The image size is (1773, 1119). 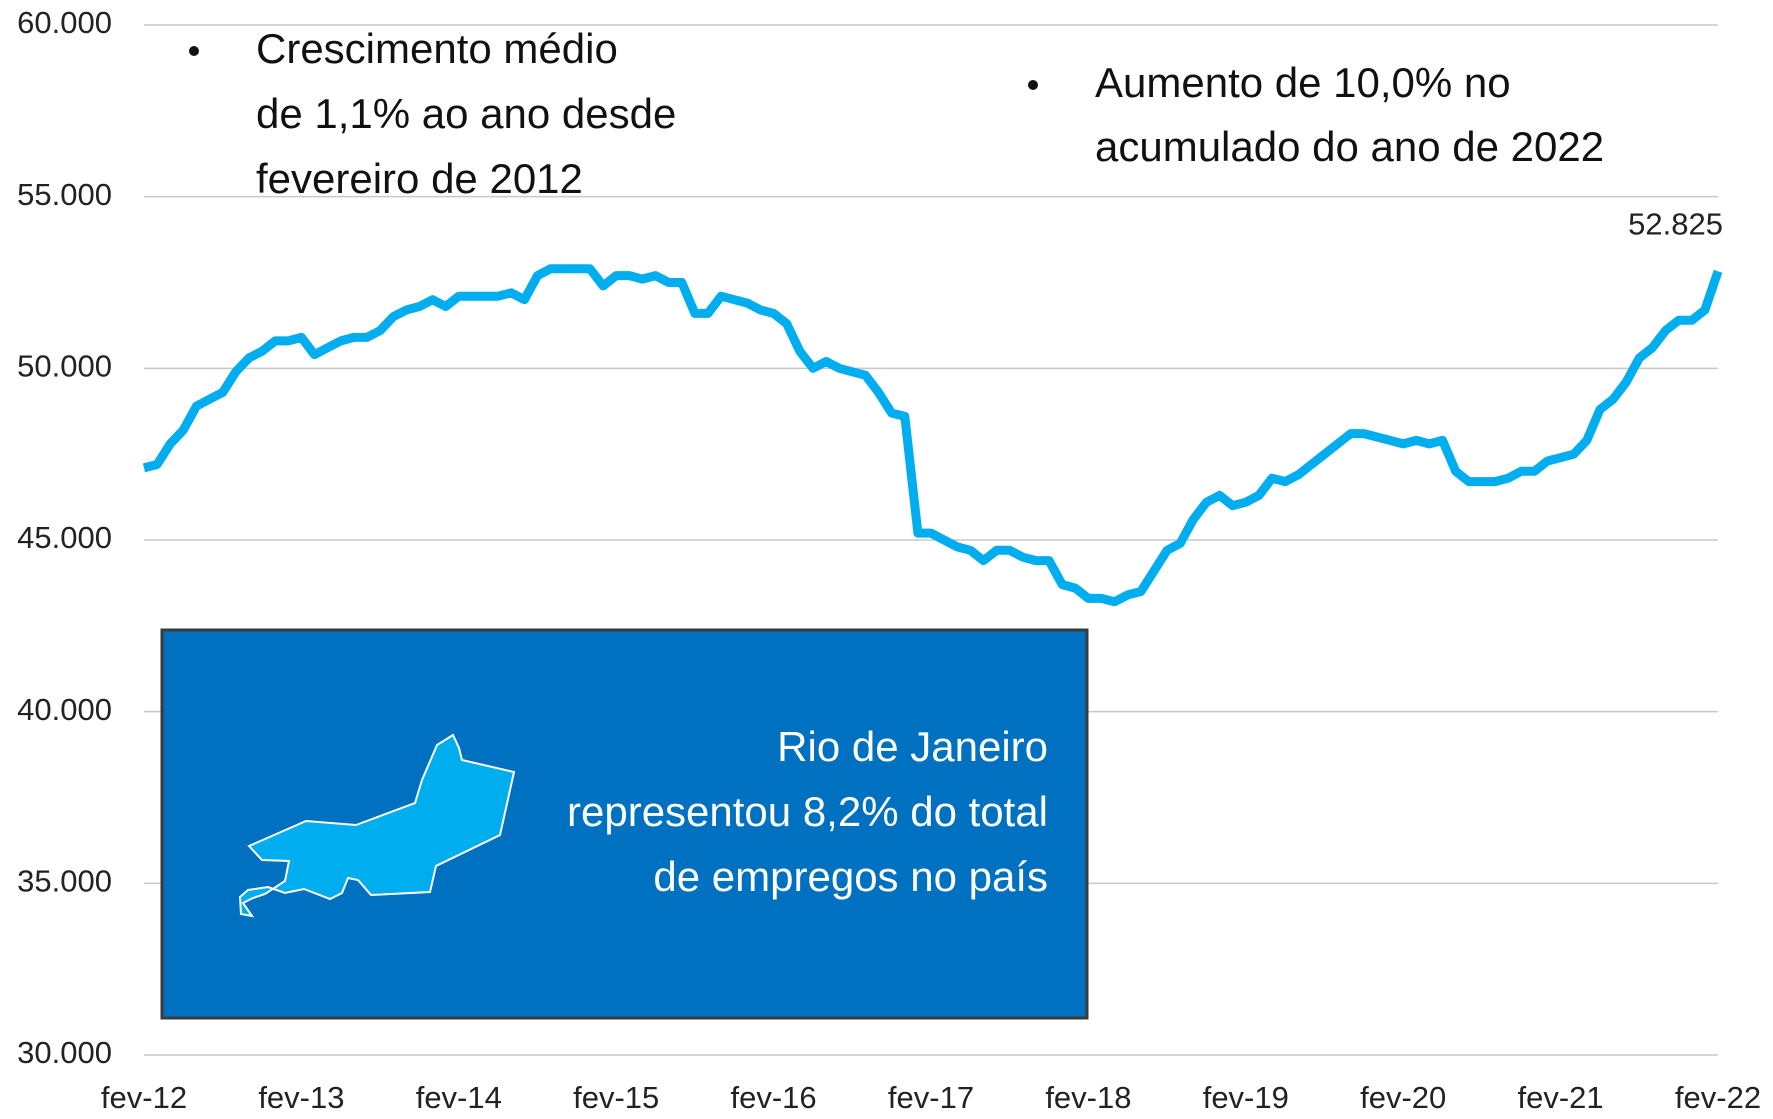 I want to click on x-tick-label: fev-15, so click(x=616, y=1097).